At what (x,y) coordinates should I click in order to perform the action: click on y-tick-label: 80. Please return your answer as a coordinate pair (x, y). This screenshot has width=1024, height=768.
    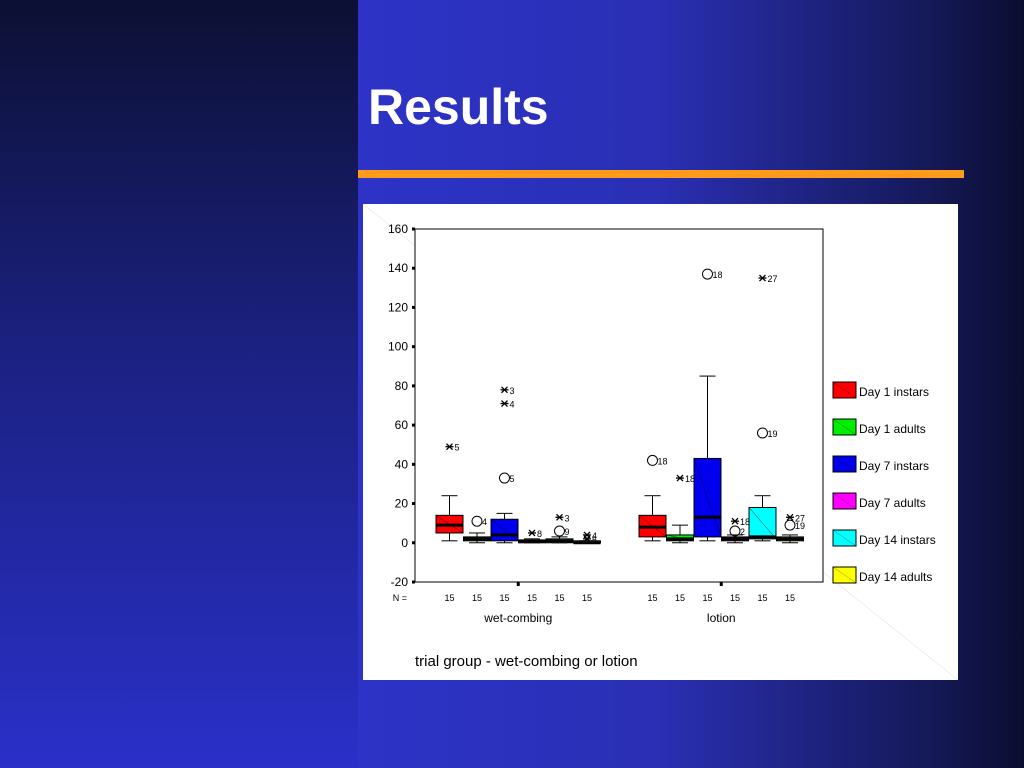
    Looking at the image, I should click on (402, 386).